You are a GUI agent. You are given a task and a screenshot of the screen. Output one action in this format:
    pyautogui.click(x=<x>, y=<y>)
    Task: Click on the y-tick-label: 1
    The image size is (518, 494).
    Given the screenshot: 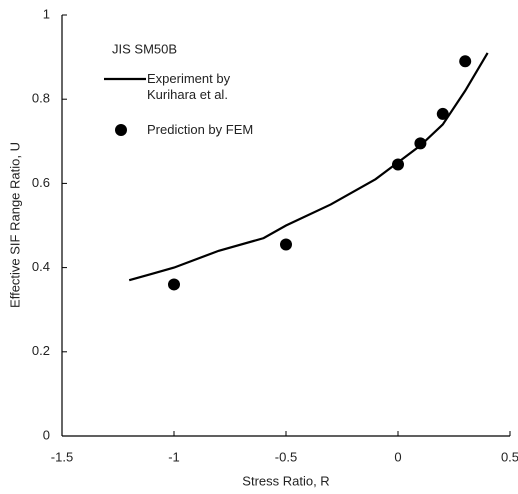 What is the action you would take?
    pyautogui.click(x=46, y=13)
    